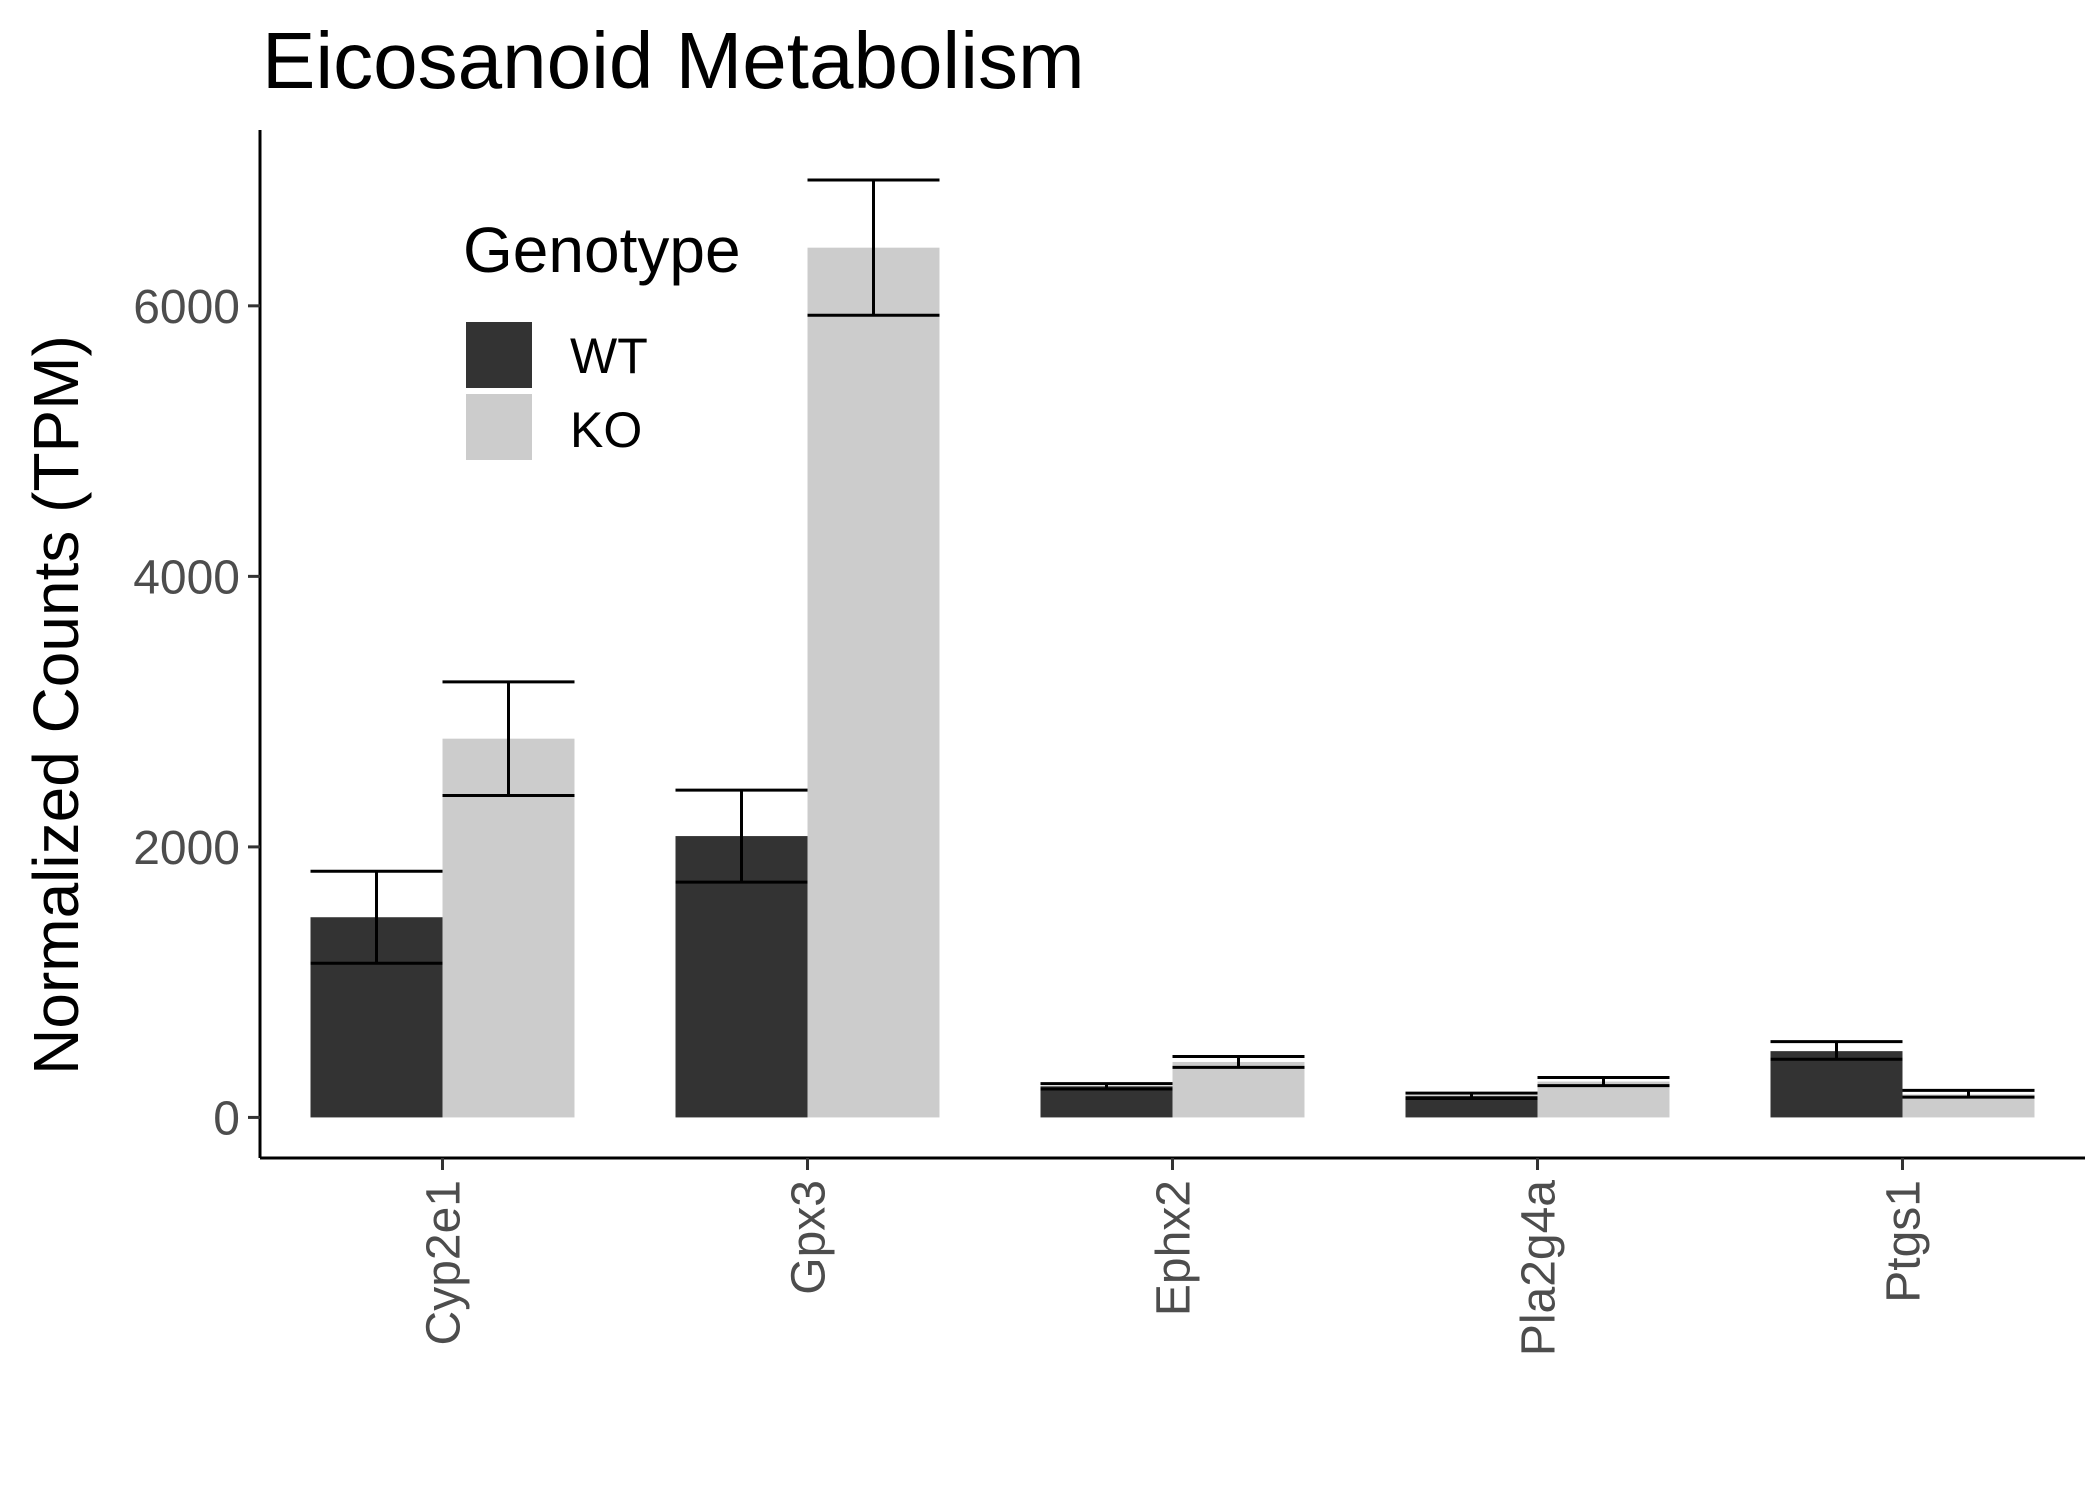  I want to click on error-bar-wt-pla2g4a, so click(1471, 1095).